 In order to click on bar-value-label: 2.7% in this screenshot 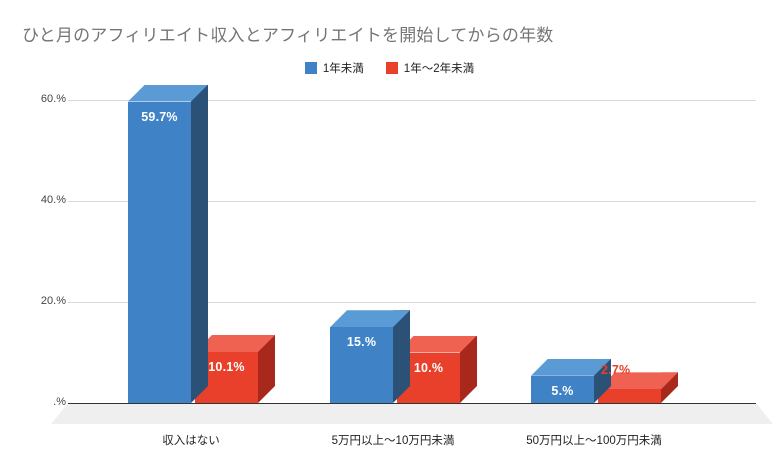, I will do `click(616, 370)`.